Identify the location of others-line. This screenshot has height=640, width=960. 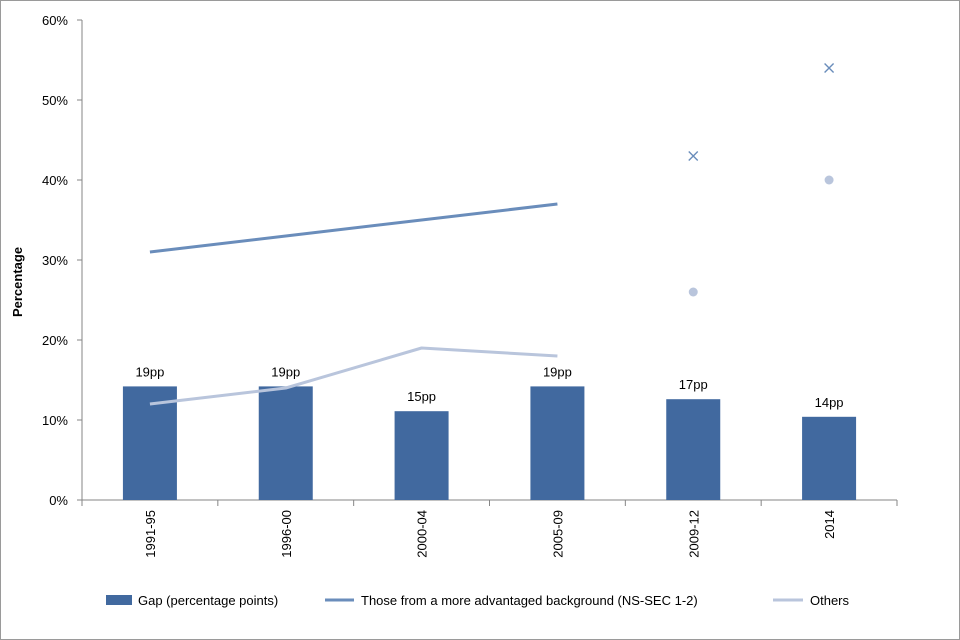
(353, 376).